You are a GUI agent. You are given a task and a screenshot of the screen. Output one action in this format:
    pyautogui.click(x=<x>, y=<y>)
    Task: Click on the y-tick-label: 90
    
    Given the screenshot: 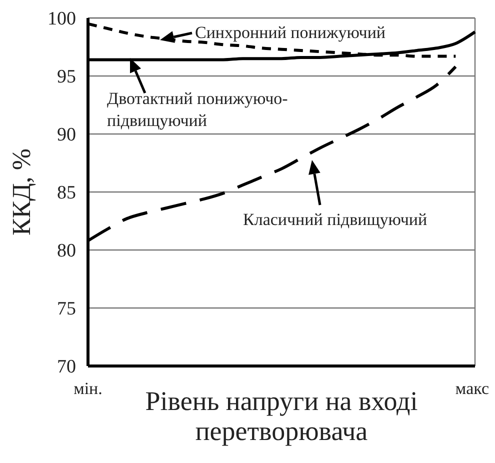 What is the action you would take?
    pyautogui.click(x=66, y=135)
    